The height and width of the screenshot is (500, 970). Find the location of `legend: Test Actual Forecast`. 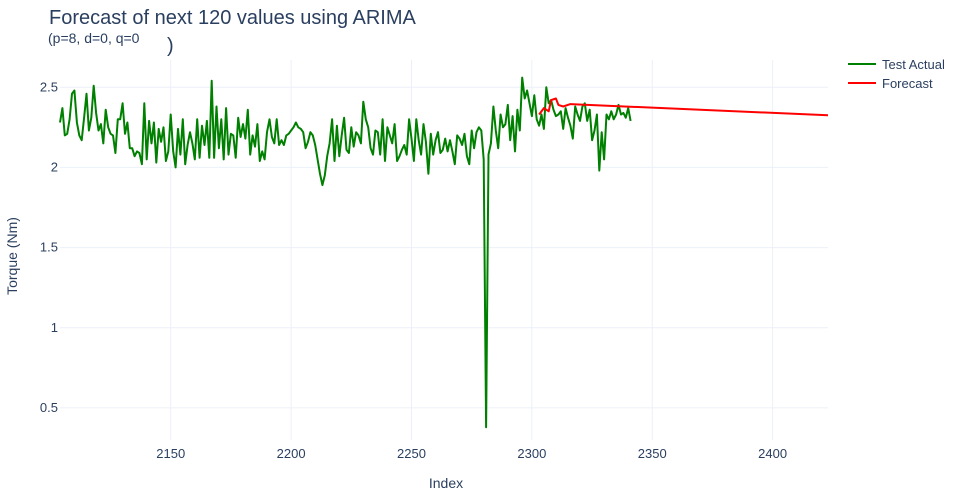

legend: Test Actual Forecast is located at coordinates (896, 74).